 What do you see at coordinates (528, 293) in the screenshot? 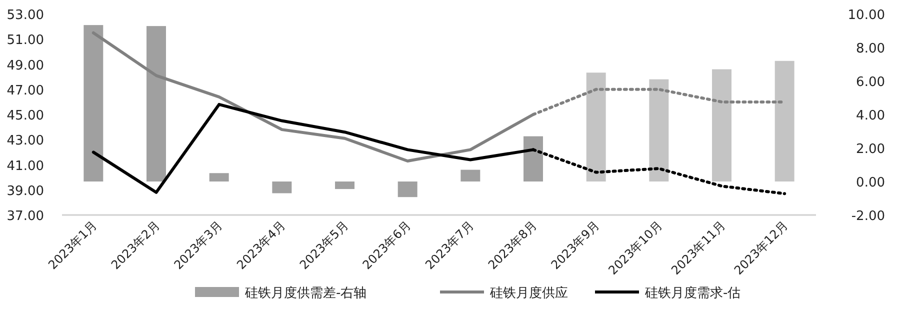
I see `legend-label: 硅铁月度供应` at bounding box center [528, 293].